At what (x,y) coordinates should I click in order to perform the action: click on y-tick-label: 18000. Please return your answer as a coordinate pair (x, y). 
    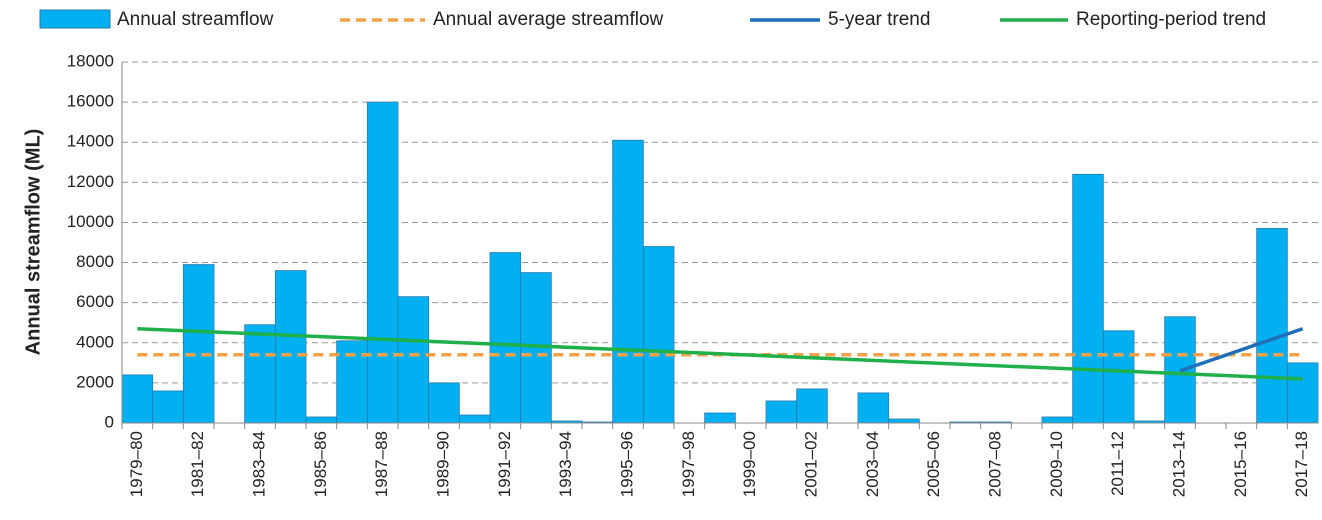
    Looking at the image, I should click on (90, 60).